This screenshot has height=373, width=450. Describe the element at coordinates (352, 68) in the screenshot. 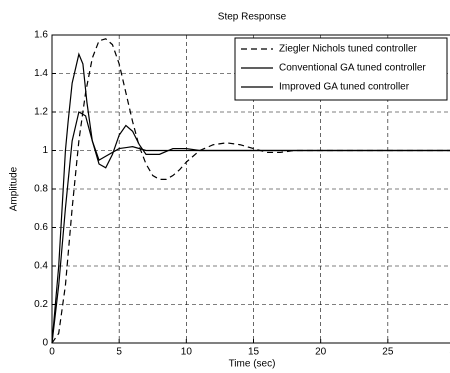

I see `legend-label: Conventional GA tuned controller` at that location.